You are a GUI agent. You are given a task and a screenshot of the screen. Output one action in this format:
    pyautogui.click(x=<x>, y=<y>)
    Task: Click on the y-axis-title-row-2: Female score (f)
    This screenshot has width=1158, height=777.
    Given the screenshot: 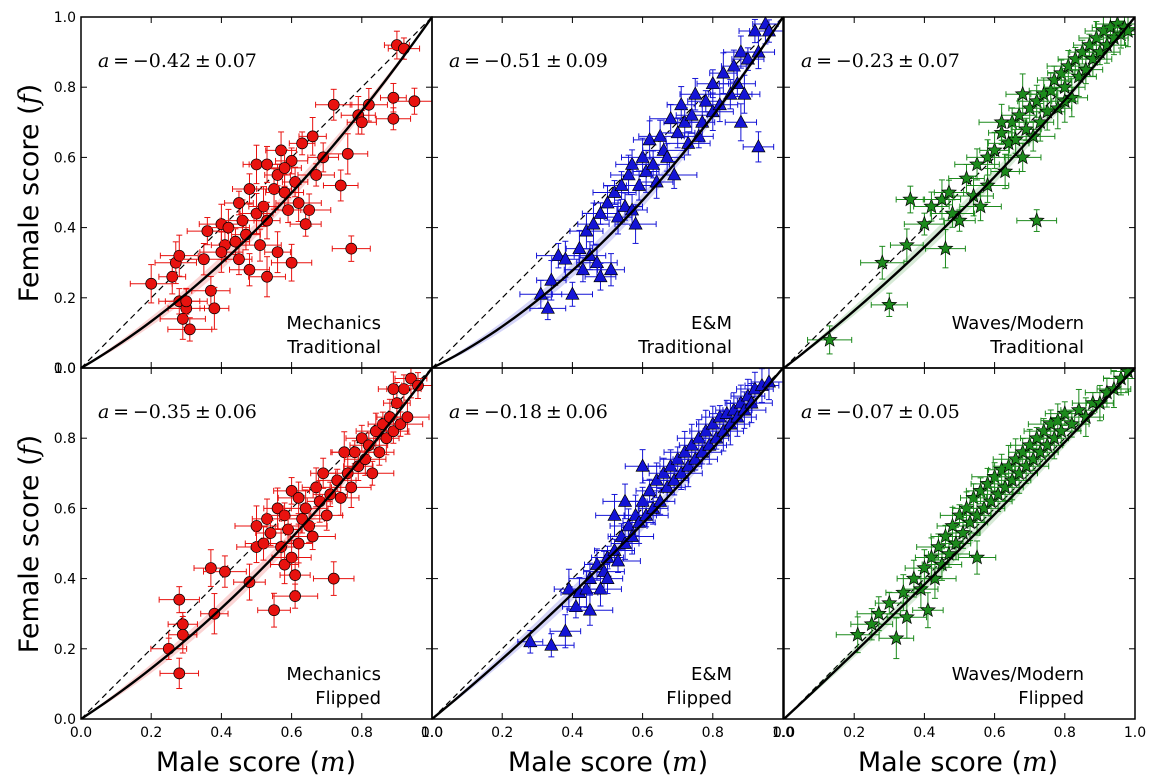 What is the action you would take?
    pyautogui.click(x=29, y=544)
    